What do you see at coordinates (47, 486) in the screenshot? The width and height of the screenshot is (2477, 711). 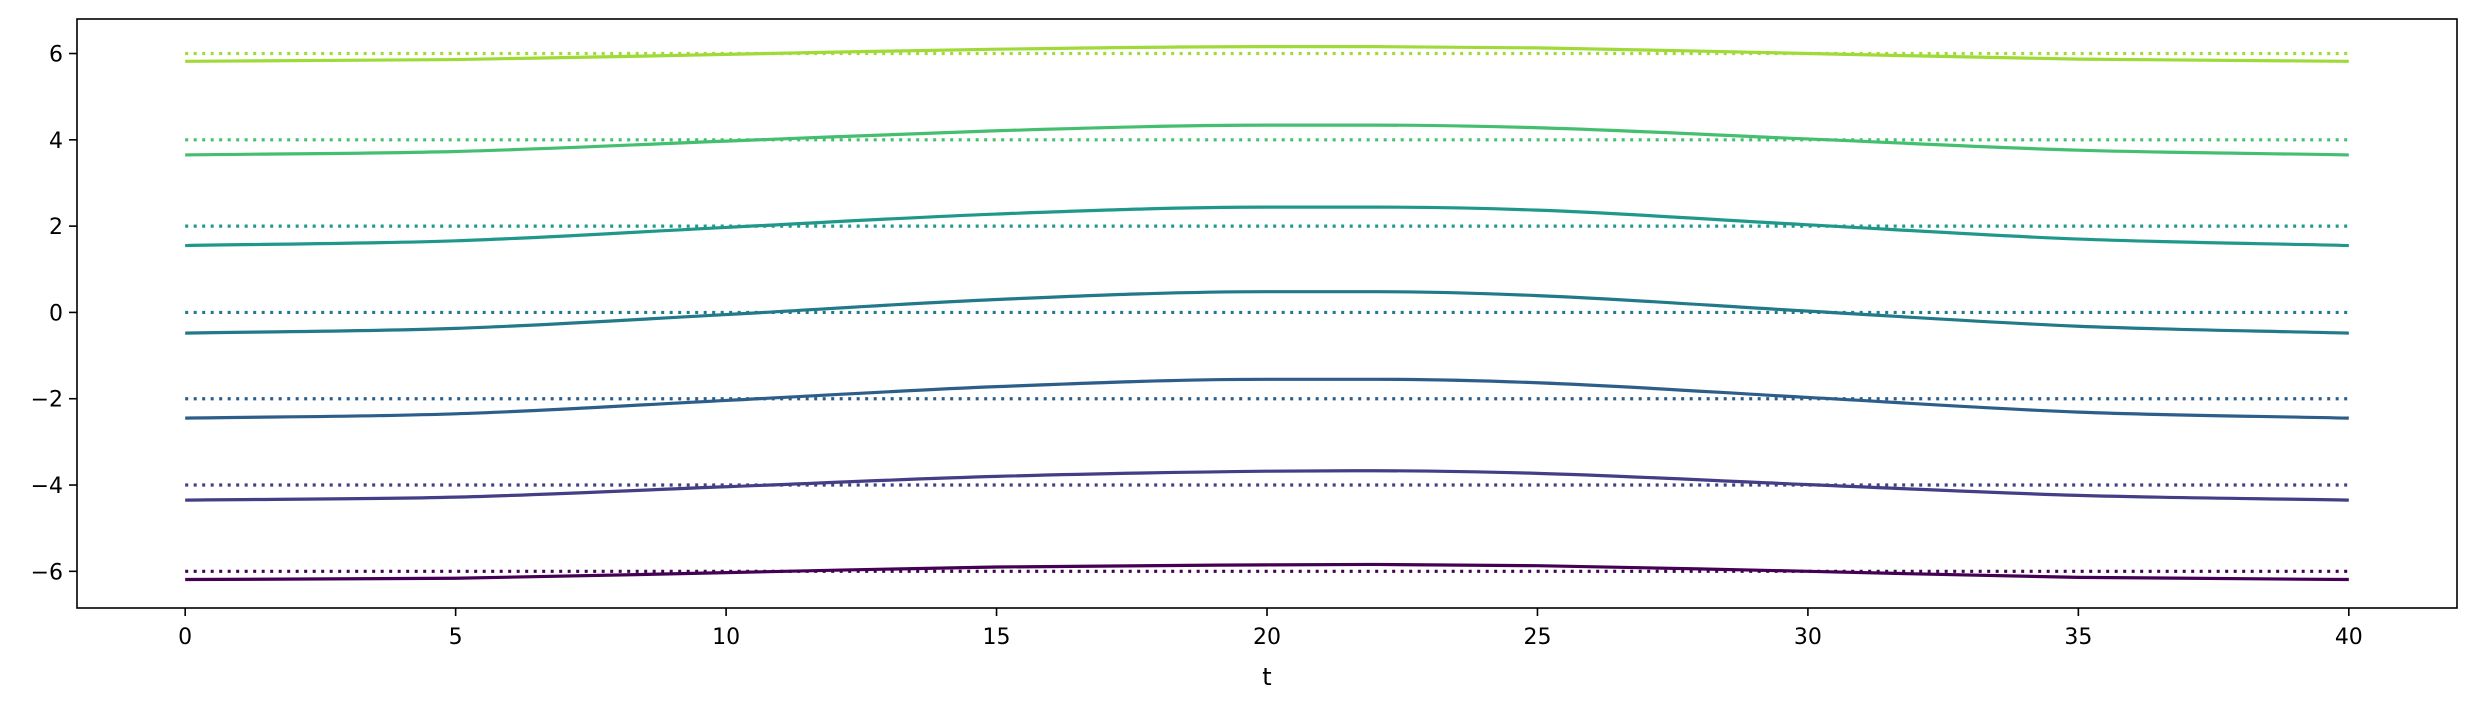 I see `y-tick-label: −4` at bounding box center [47, 486].